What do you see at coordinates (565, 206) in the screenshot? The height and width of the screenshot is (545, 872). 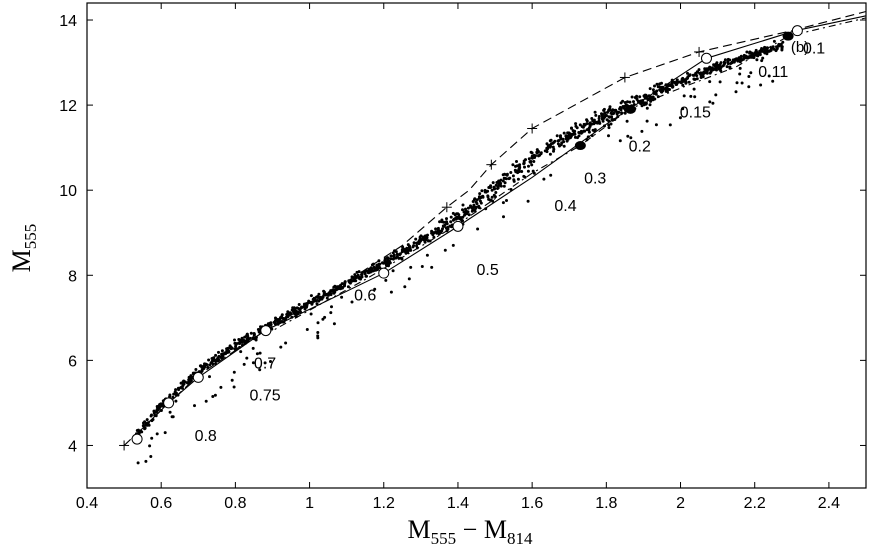 I see `mass-label: 0.4` at bounding box center [565, 206].